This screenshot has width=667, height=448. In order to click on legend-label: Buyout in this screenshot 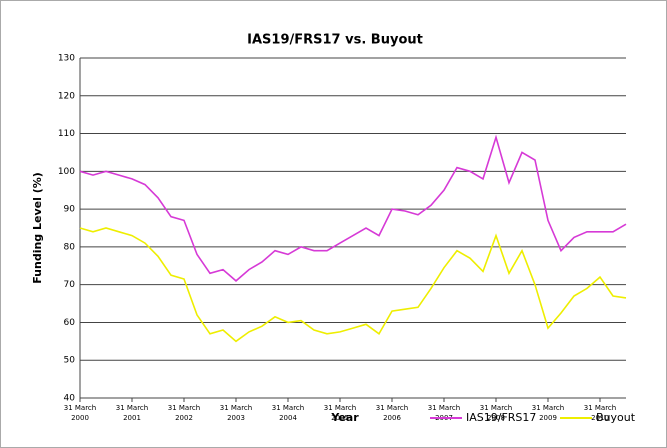, I will do `click(616, 417)`.